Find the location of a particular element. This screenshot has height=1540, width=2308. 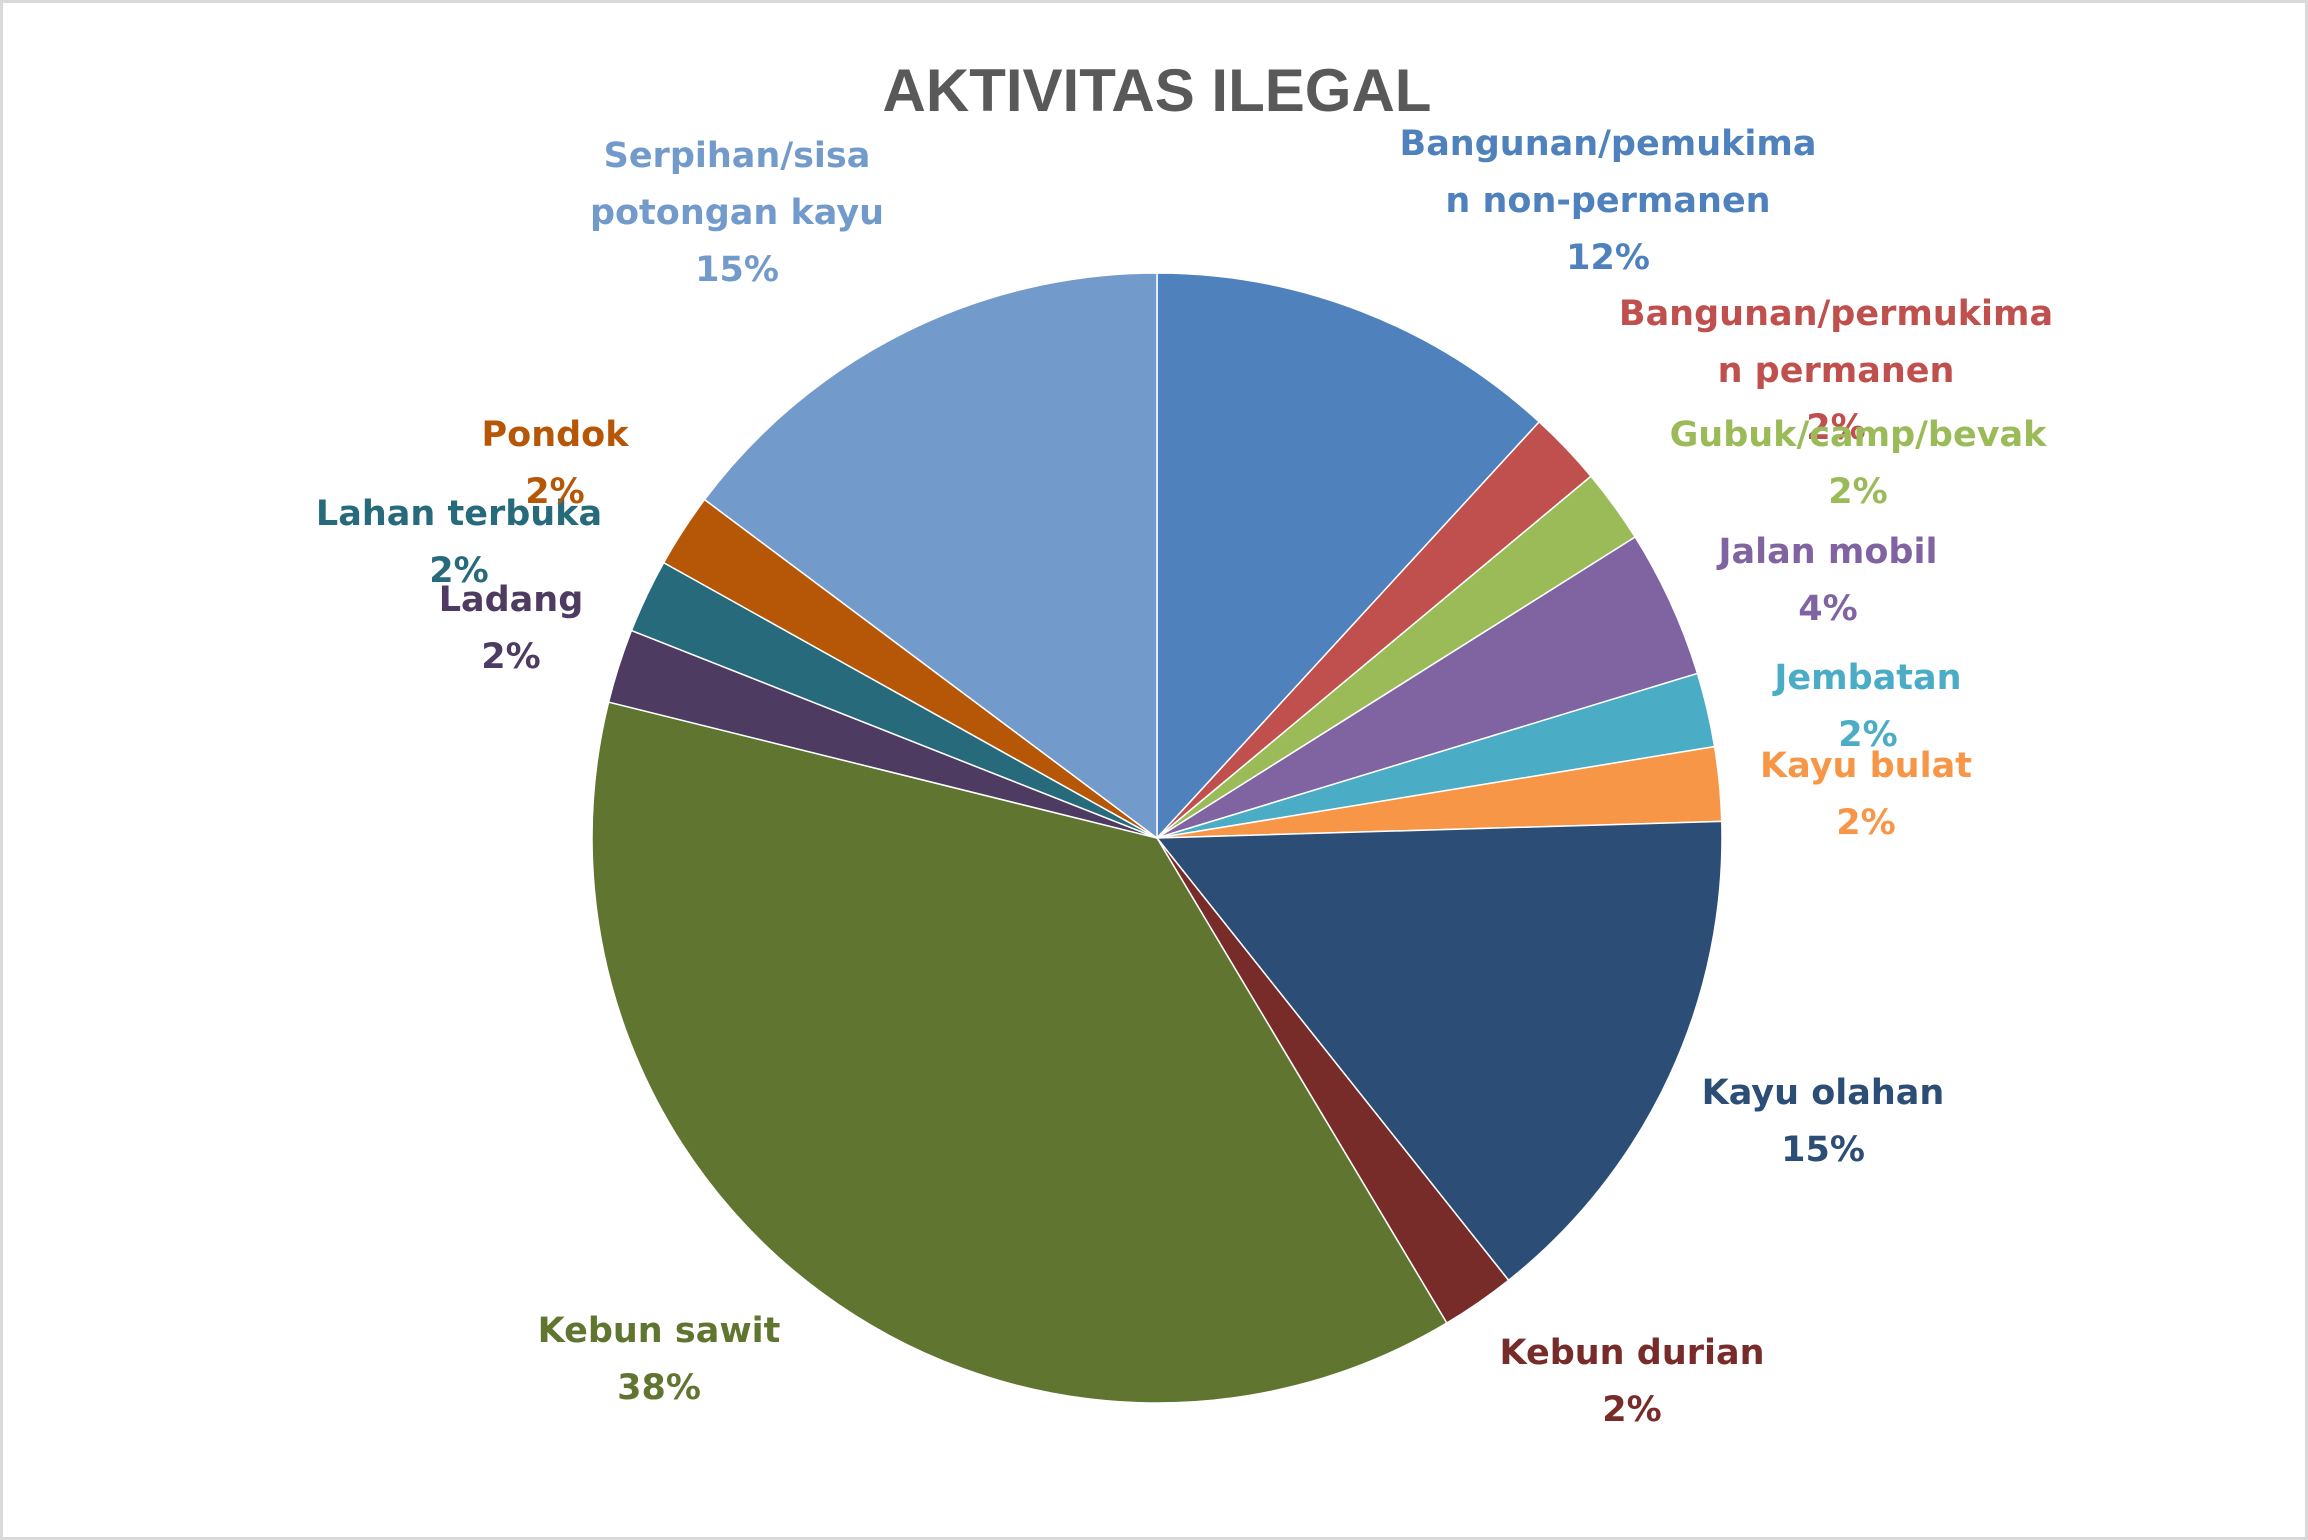

slice-label-10: Ladang 2% is located at coordinates (511, 628).